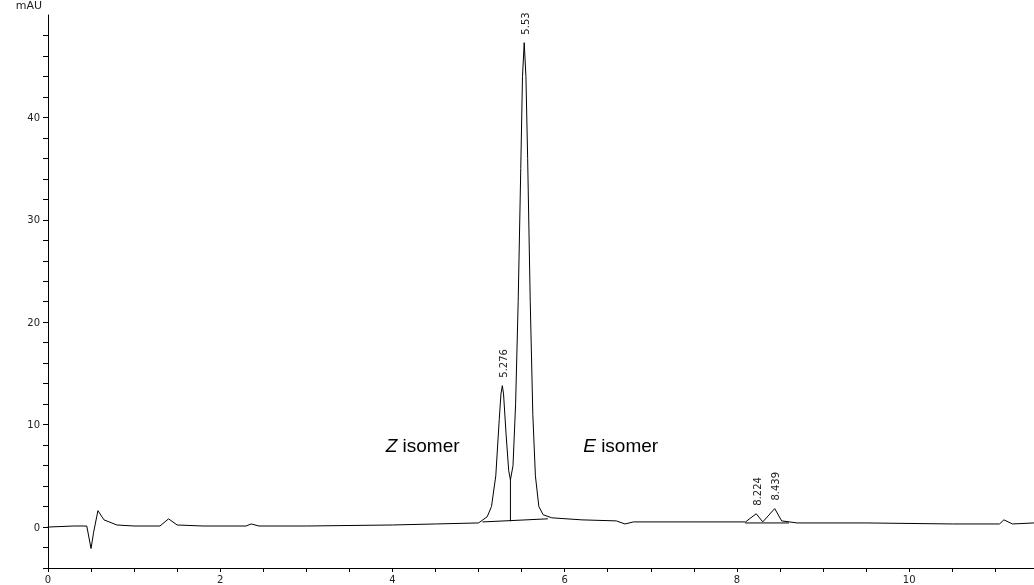  Describe the element at coordinates (33, 322) in the screenshot. I see `y-tick-label: 20` at that location.